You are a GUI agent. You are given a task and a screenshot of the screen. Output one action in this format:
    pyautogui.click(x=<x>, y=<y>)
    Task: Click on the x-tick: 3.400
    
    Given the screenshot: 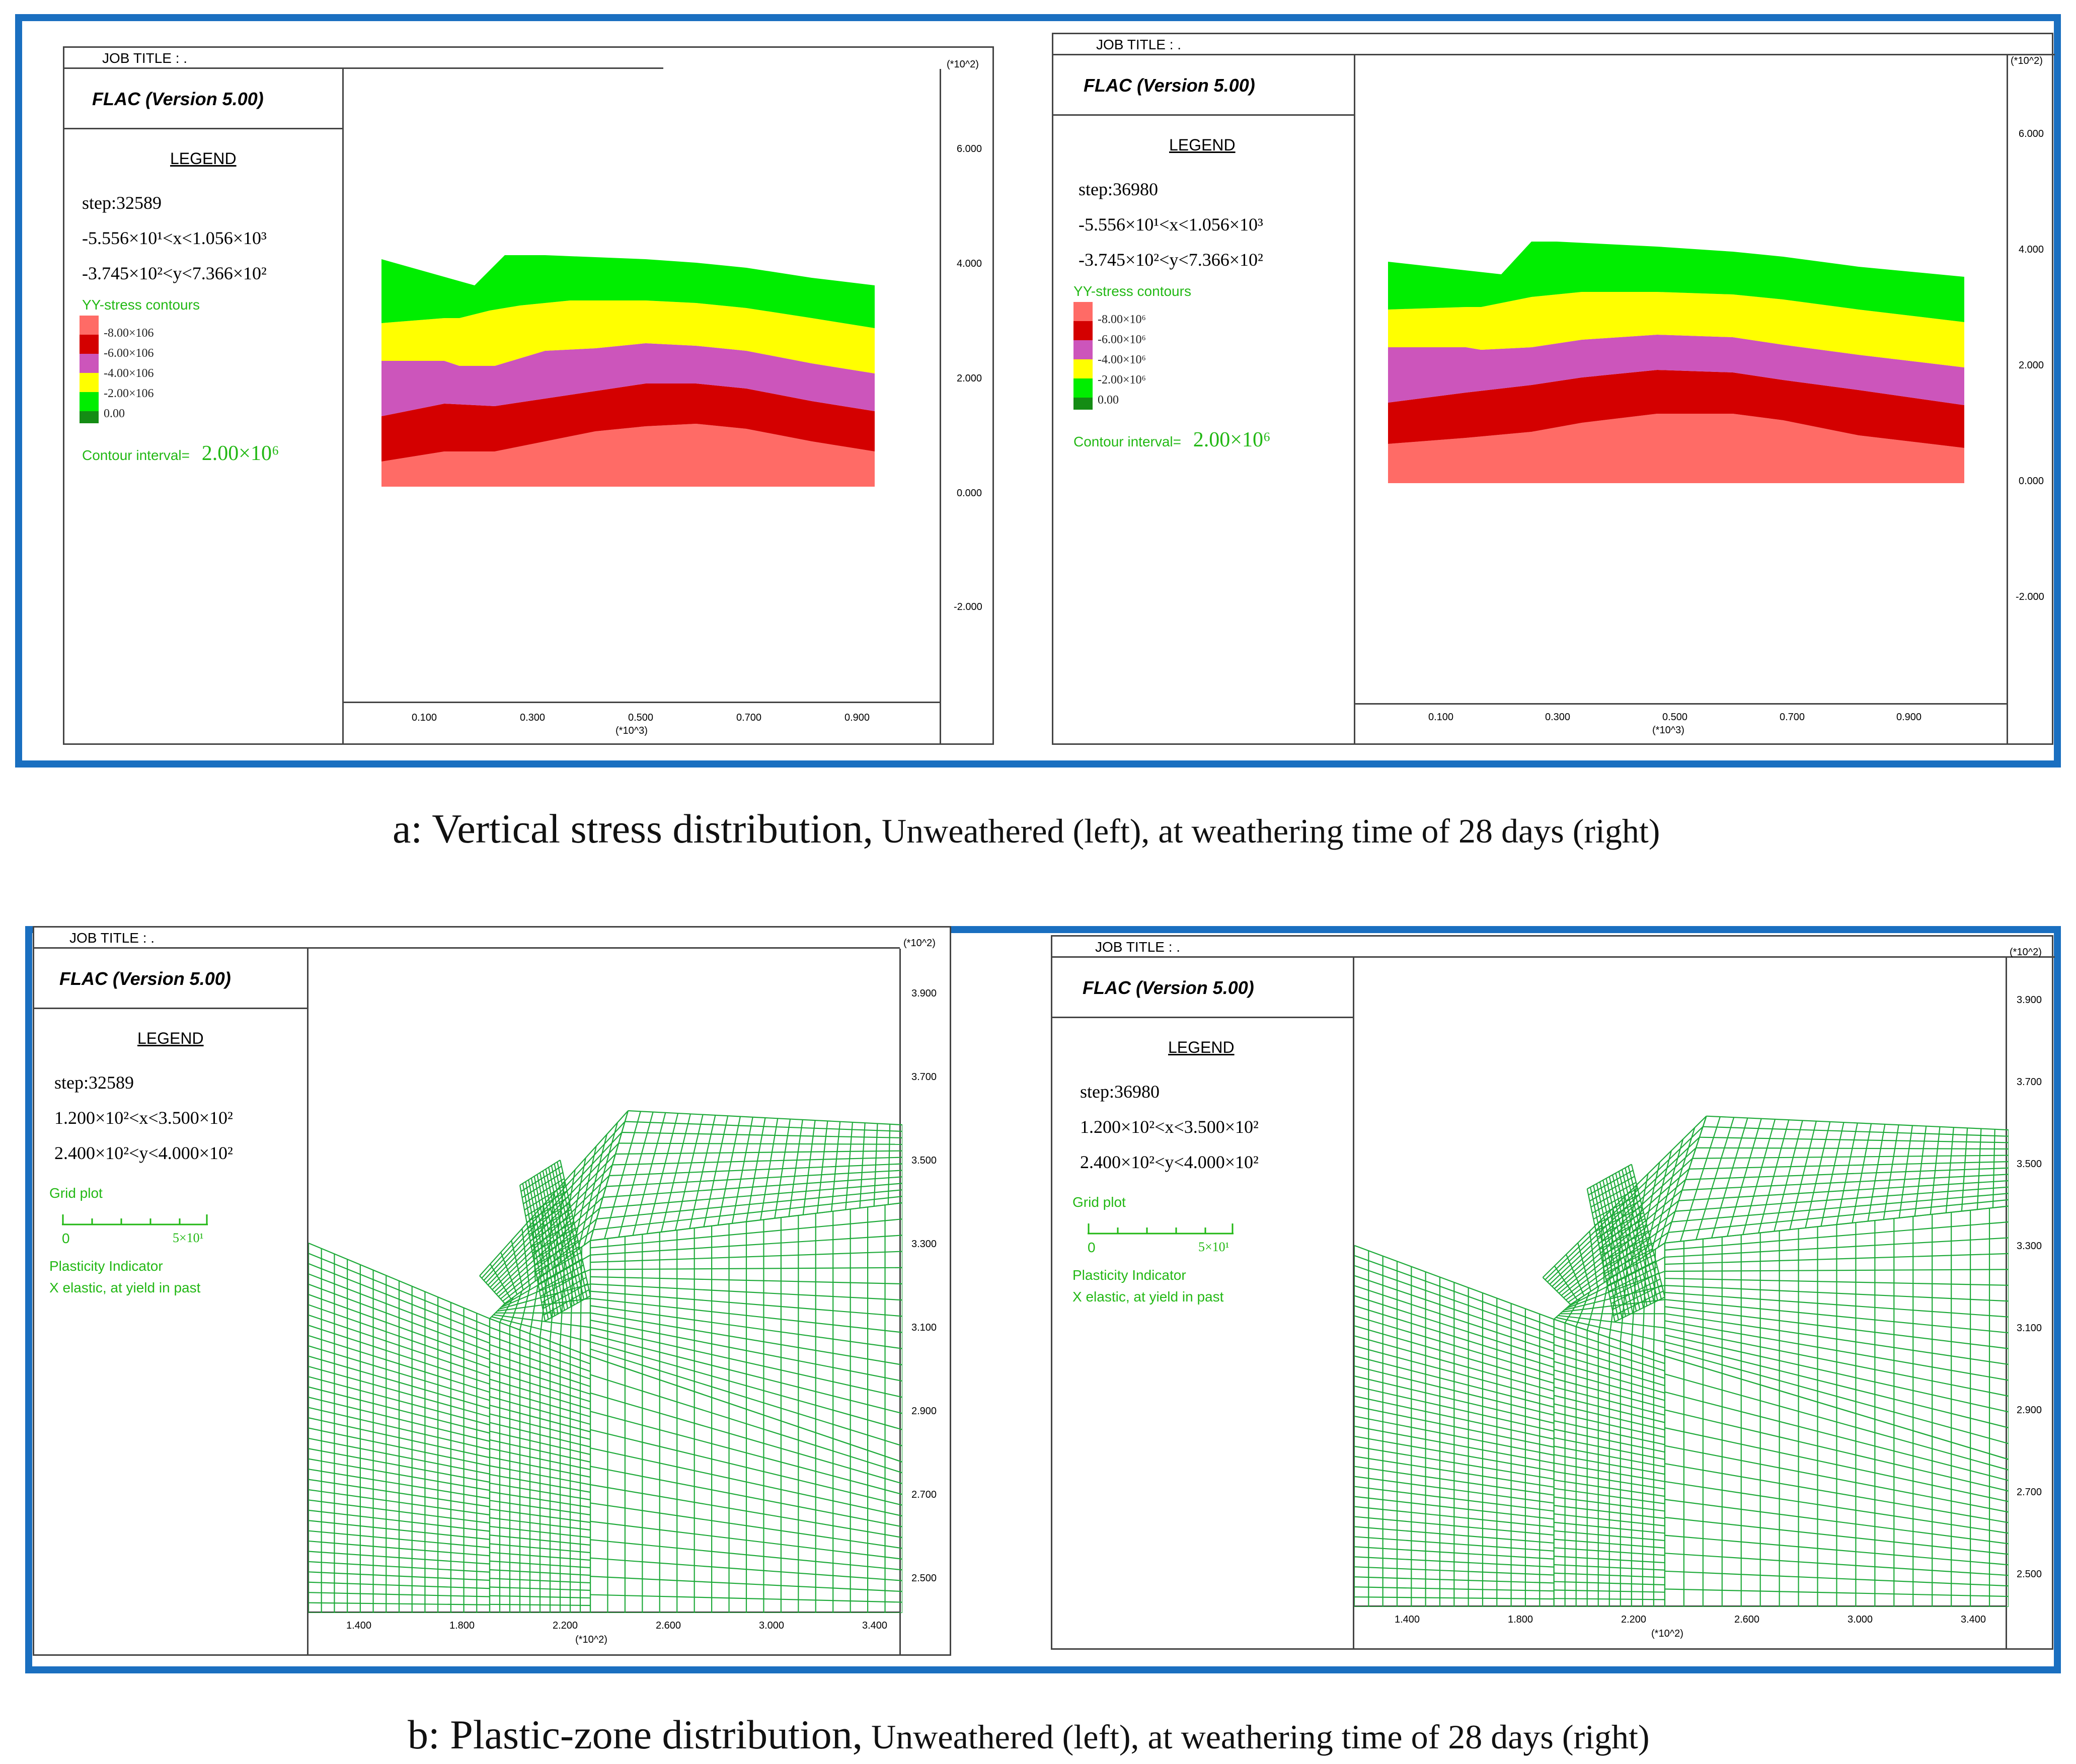 What is the action you would take?
    pyautogui.click(x=875, y=1625)
    